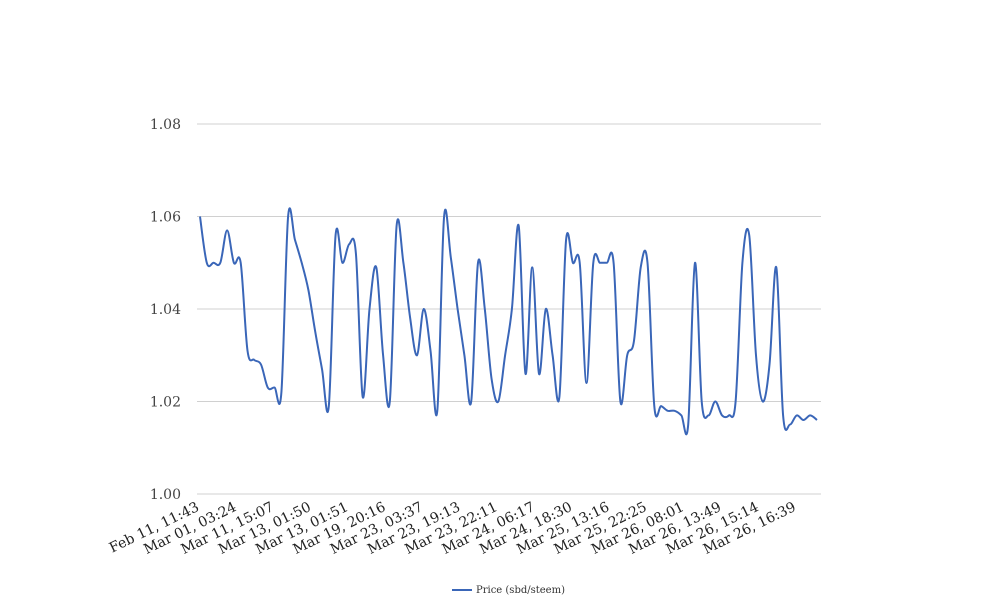 This screenshot has height=616, width=1008. I want to click on legend-label: Price (sbd/steem), so click(520, 590).